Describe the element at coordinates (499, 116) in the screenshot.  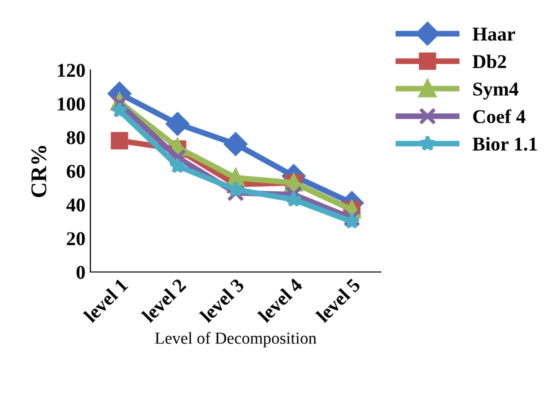
I see `legend-label: Coef 4` at that location.